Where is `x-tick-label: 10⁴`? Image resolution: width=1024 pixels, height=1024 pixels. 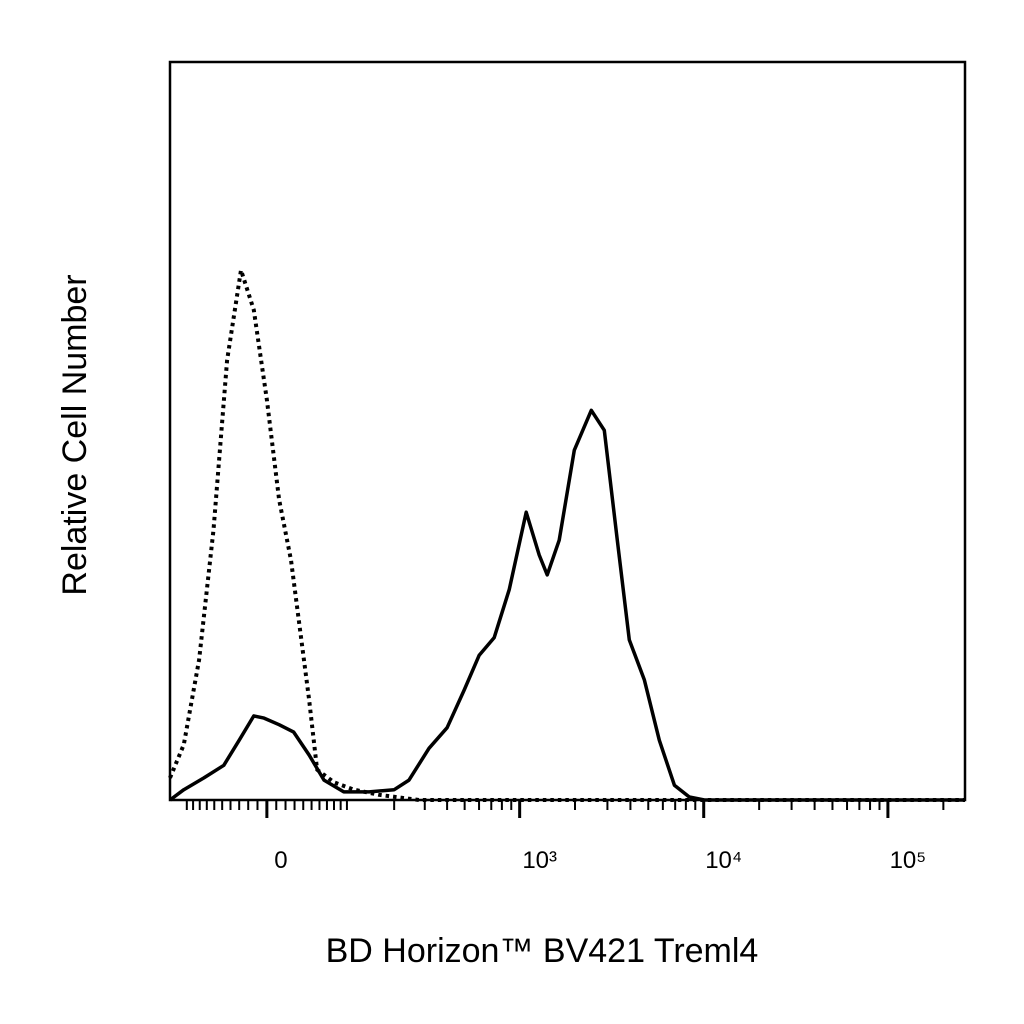
x-tick-label: 10⁴ is located at coordinates (723, 860).